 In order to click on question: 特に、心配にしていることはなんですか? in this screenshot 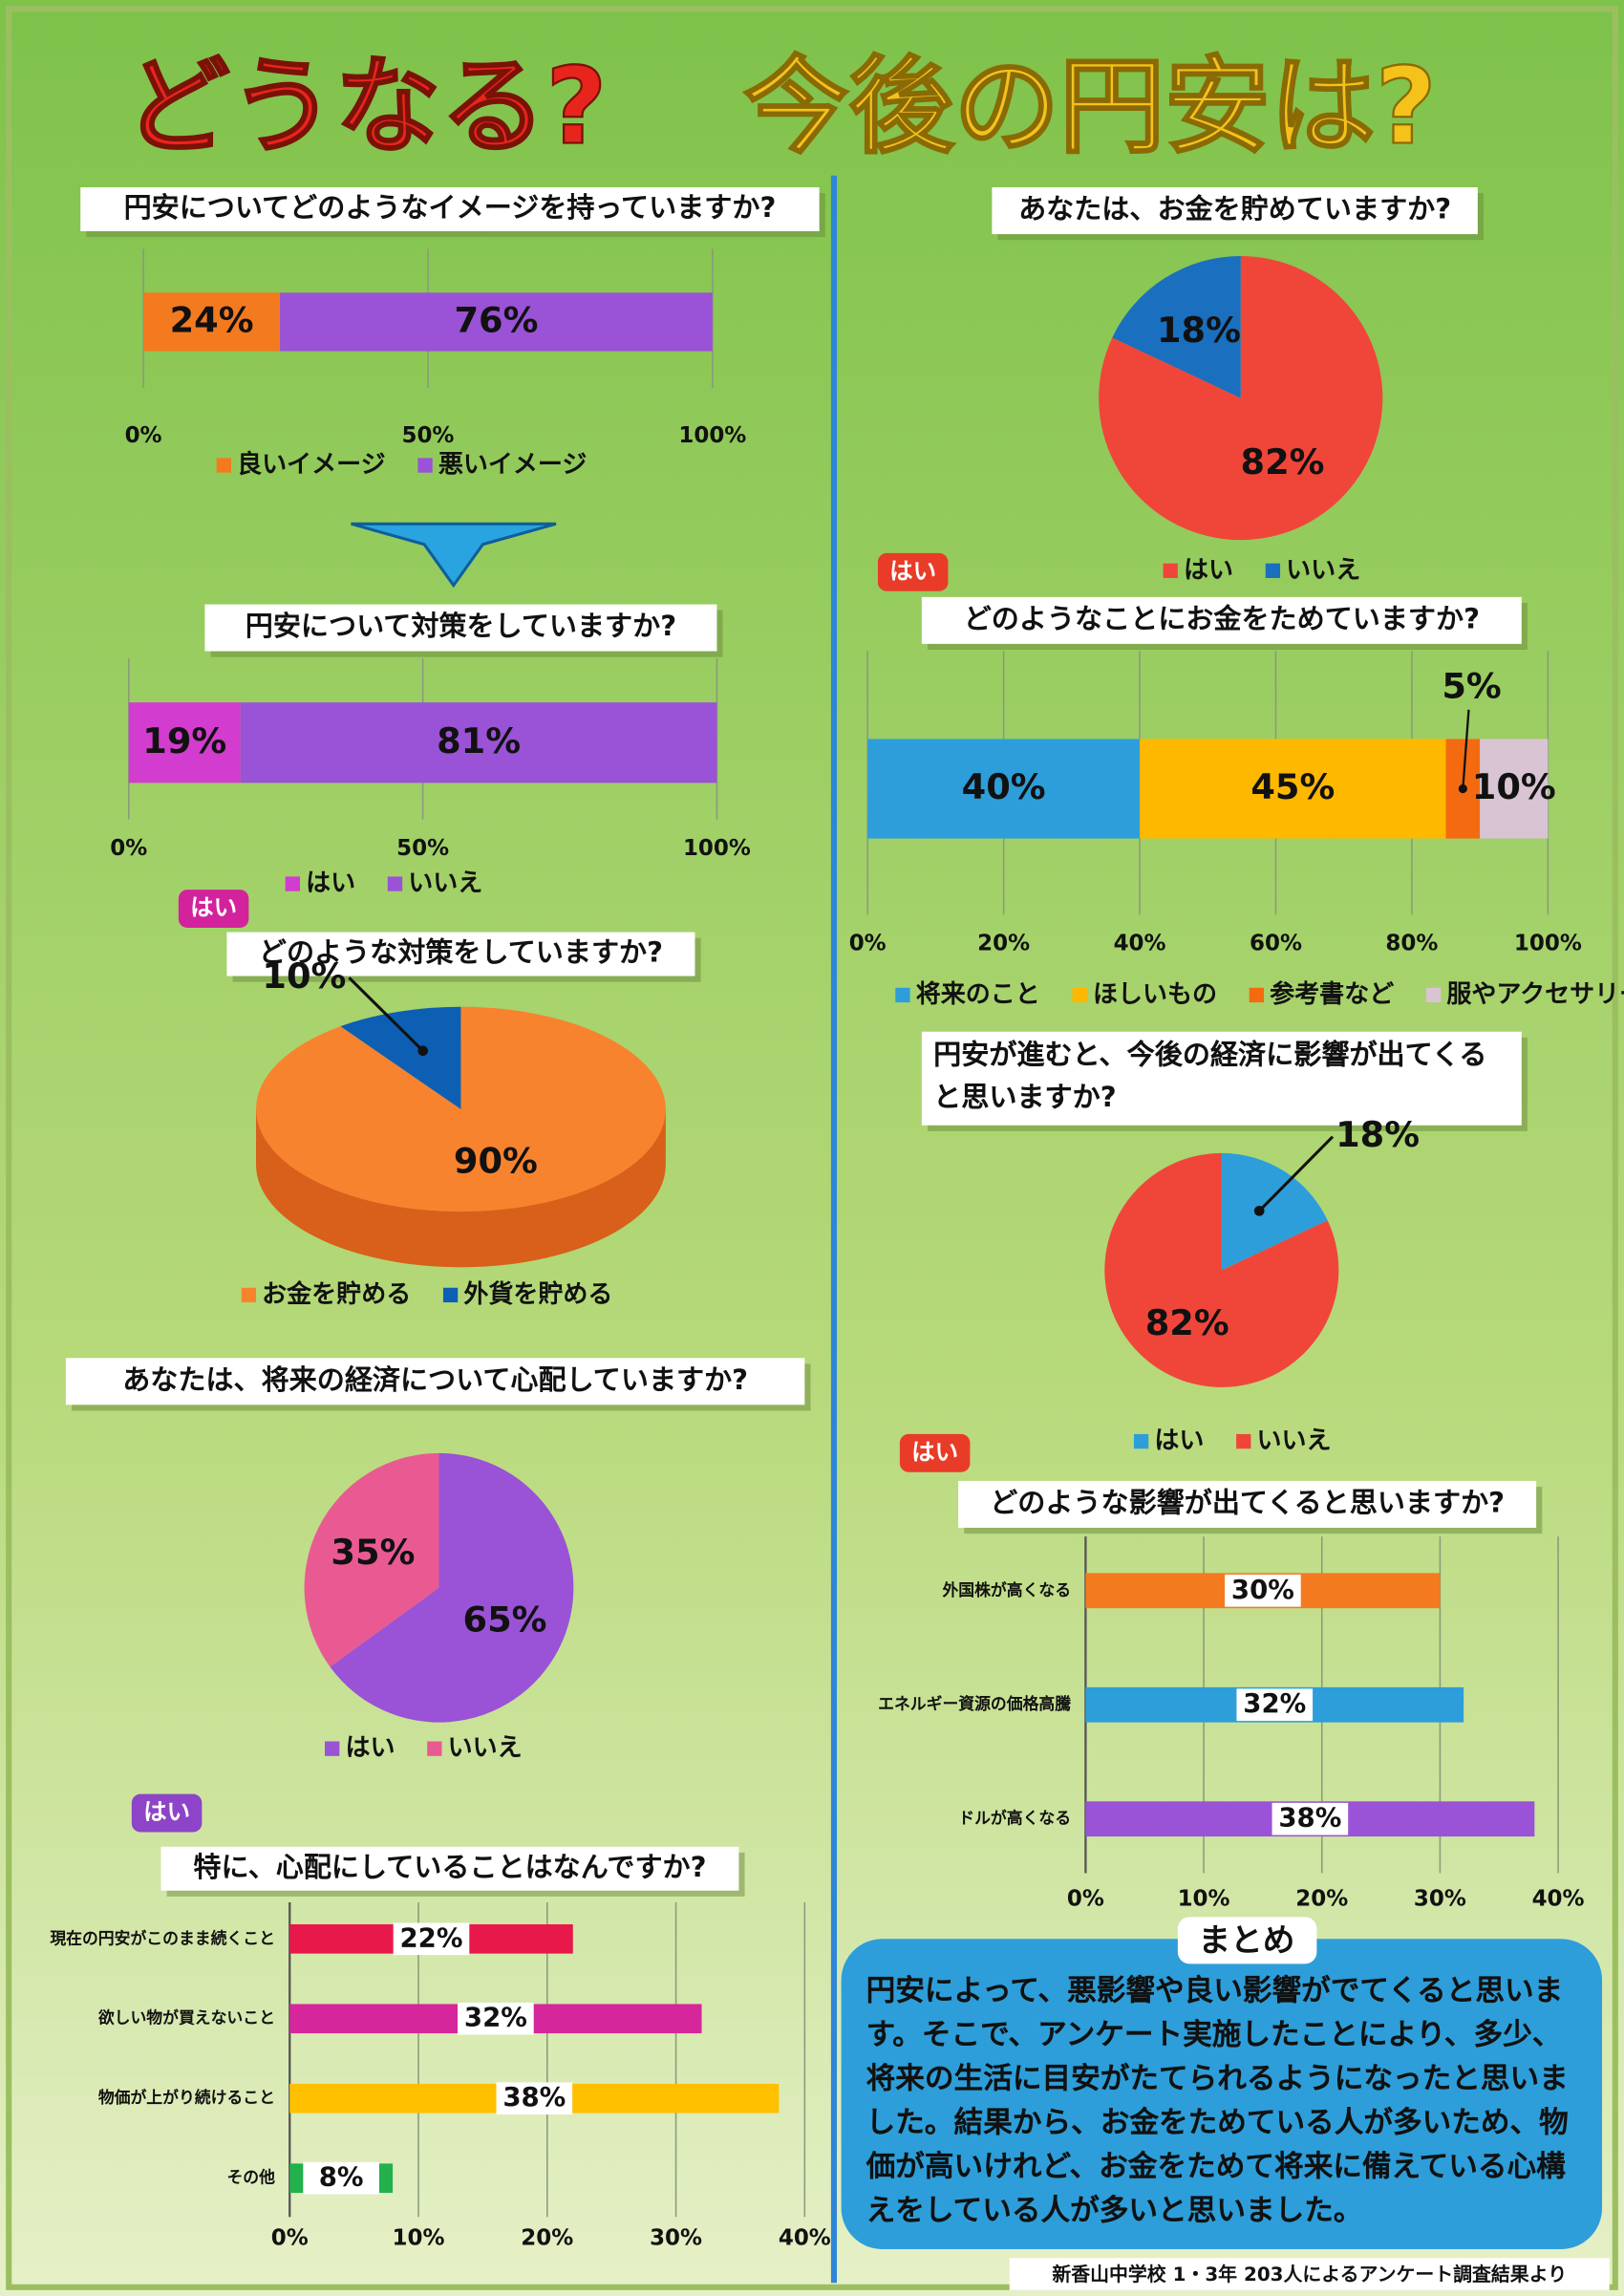, I will do `click(450, 1867)`.